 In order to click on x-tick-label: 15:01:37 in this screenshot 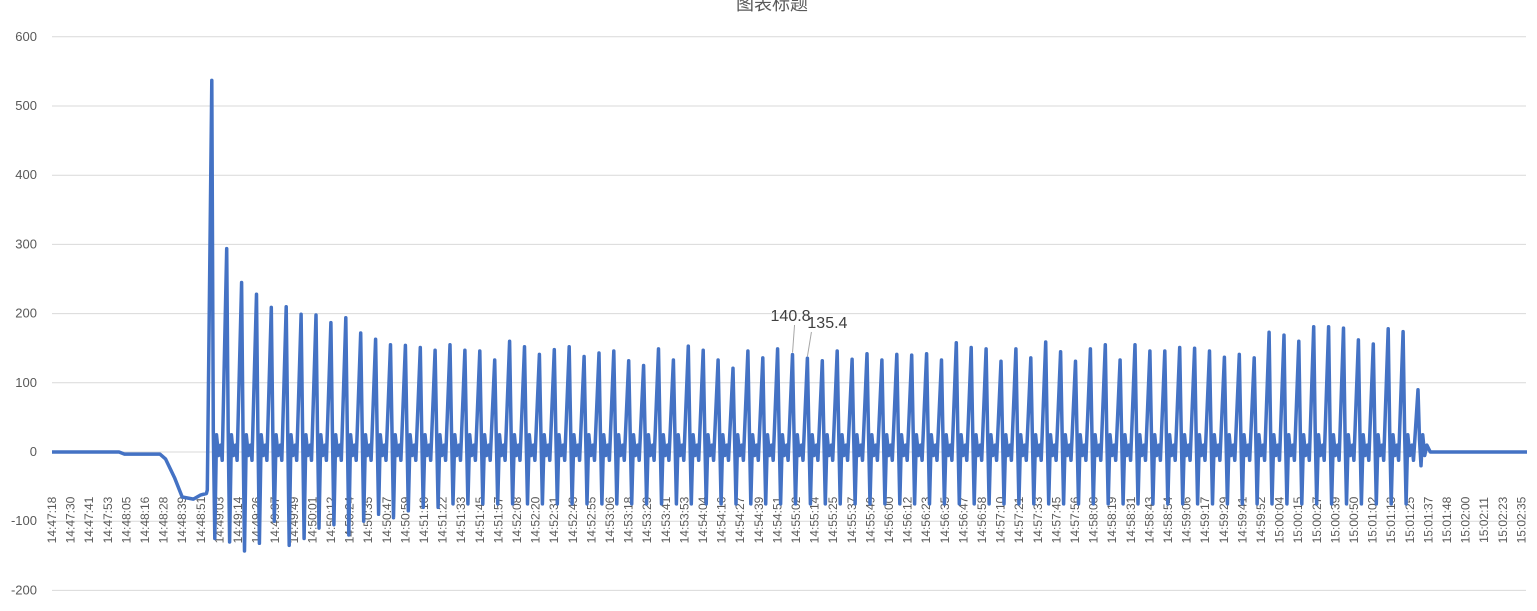, I will do `click(1428, 519)`.